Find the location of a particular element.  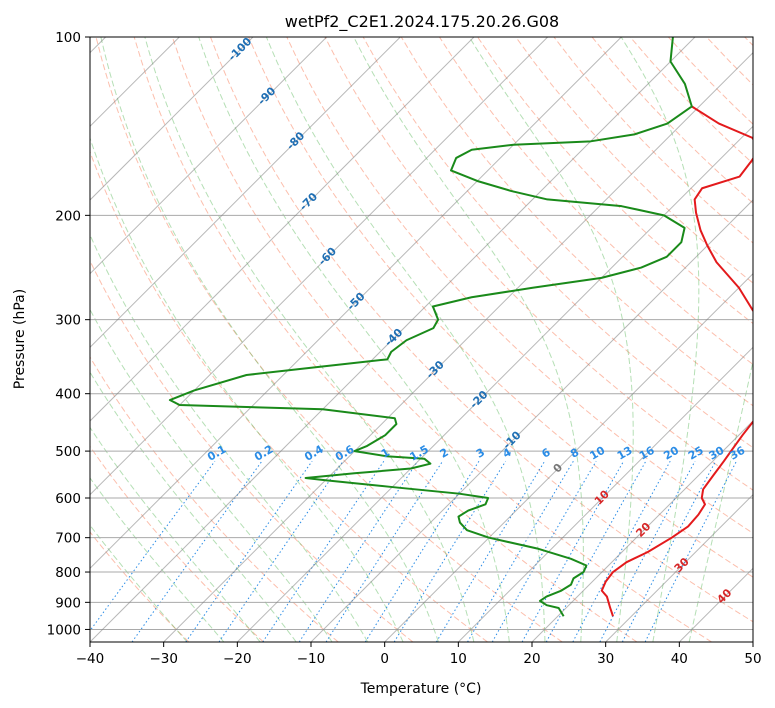

x-tick-label: 20 is located at coordinates (531, 659).